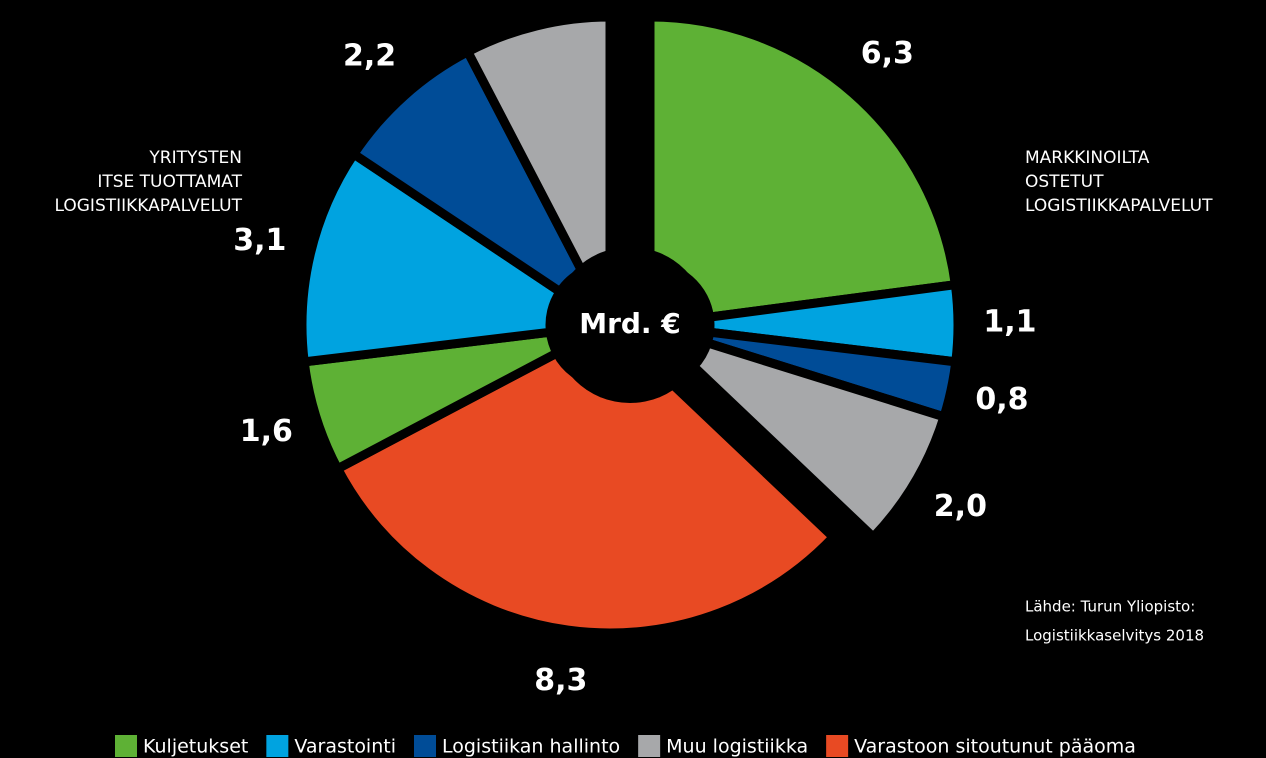  What do you see at coordinates (1001, 399) in the screenshot?
I see `value-label: 0,8` at bounding box center [1001, 399].